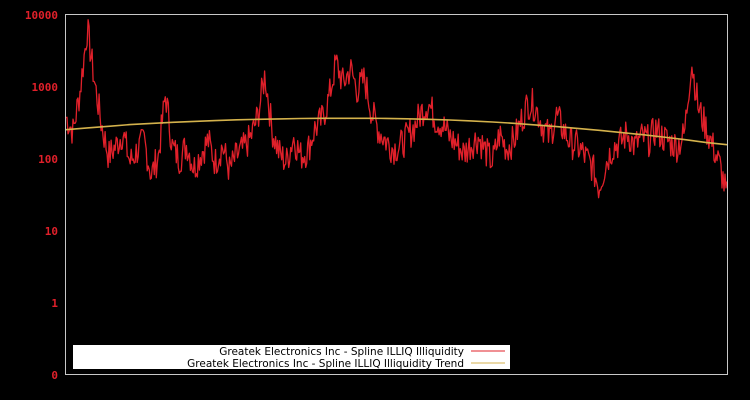 Image resolution: width=750 pixels, height=400 pixels. I want to click on y-tick-label: 100, so click(48, 159).